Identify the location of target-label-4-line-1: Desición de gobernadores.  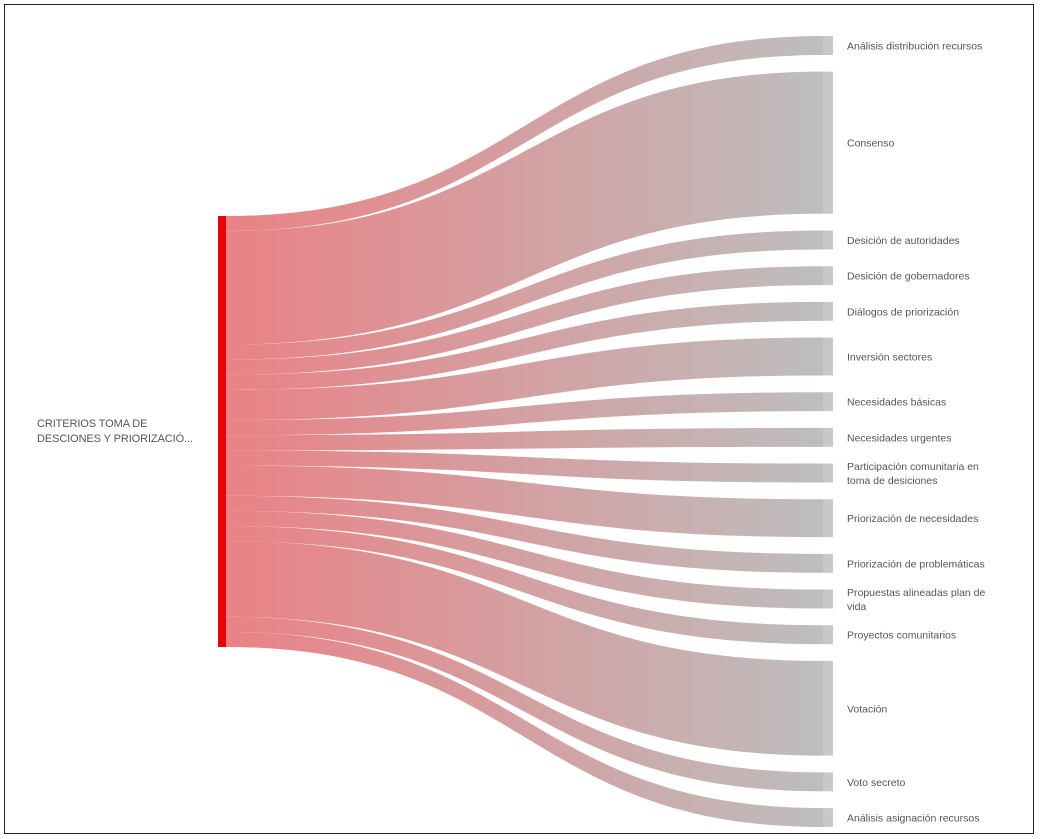
(908, 277).